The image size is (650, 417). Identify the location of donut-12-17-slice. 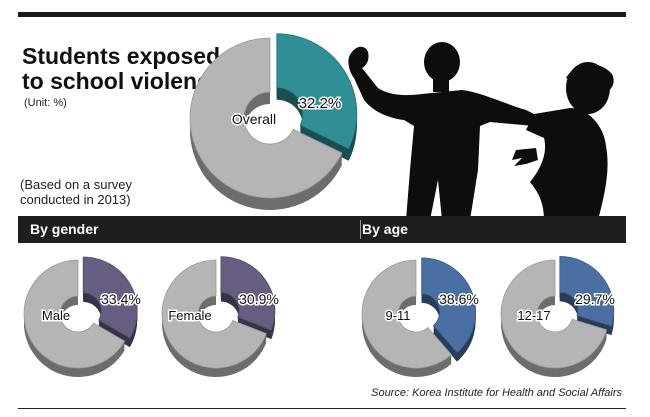
(587, 291).